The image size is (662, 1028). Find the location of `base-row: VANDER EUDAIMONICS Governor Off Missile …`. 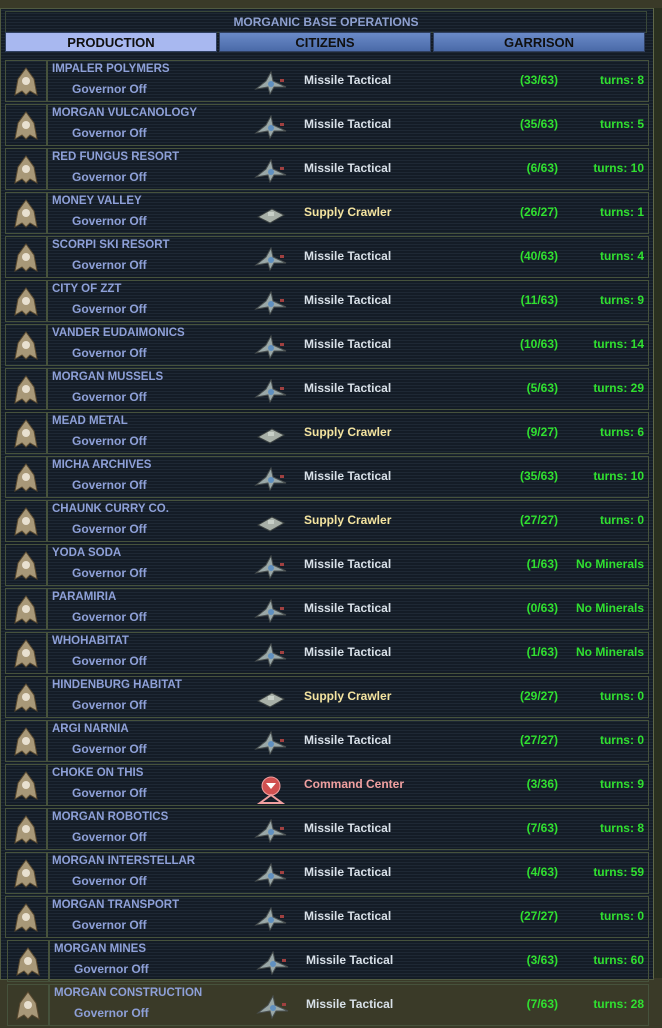

base-row: VANDER EUDAIMONICS Governor Off Missile … is located at coordinates (327, 345).